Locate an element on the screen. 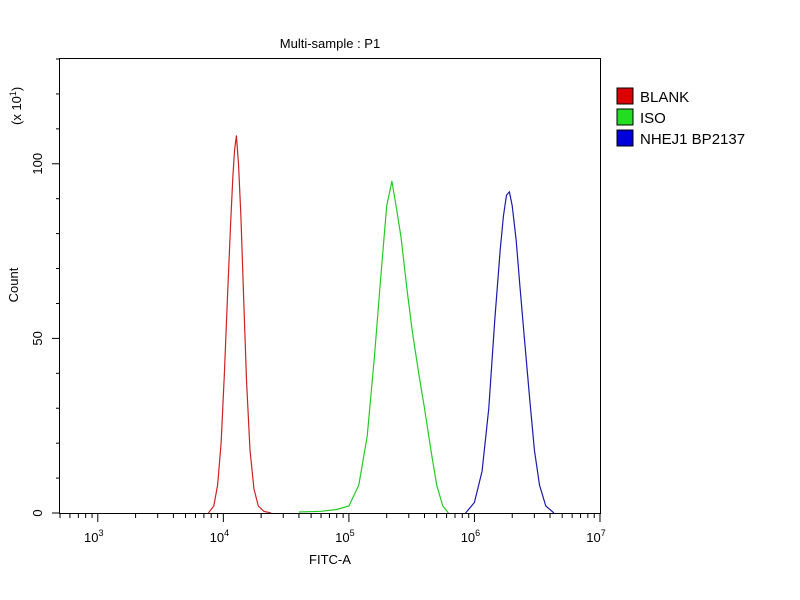  x-tick-label: 10⁵ is located at coordinates (344, 536).